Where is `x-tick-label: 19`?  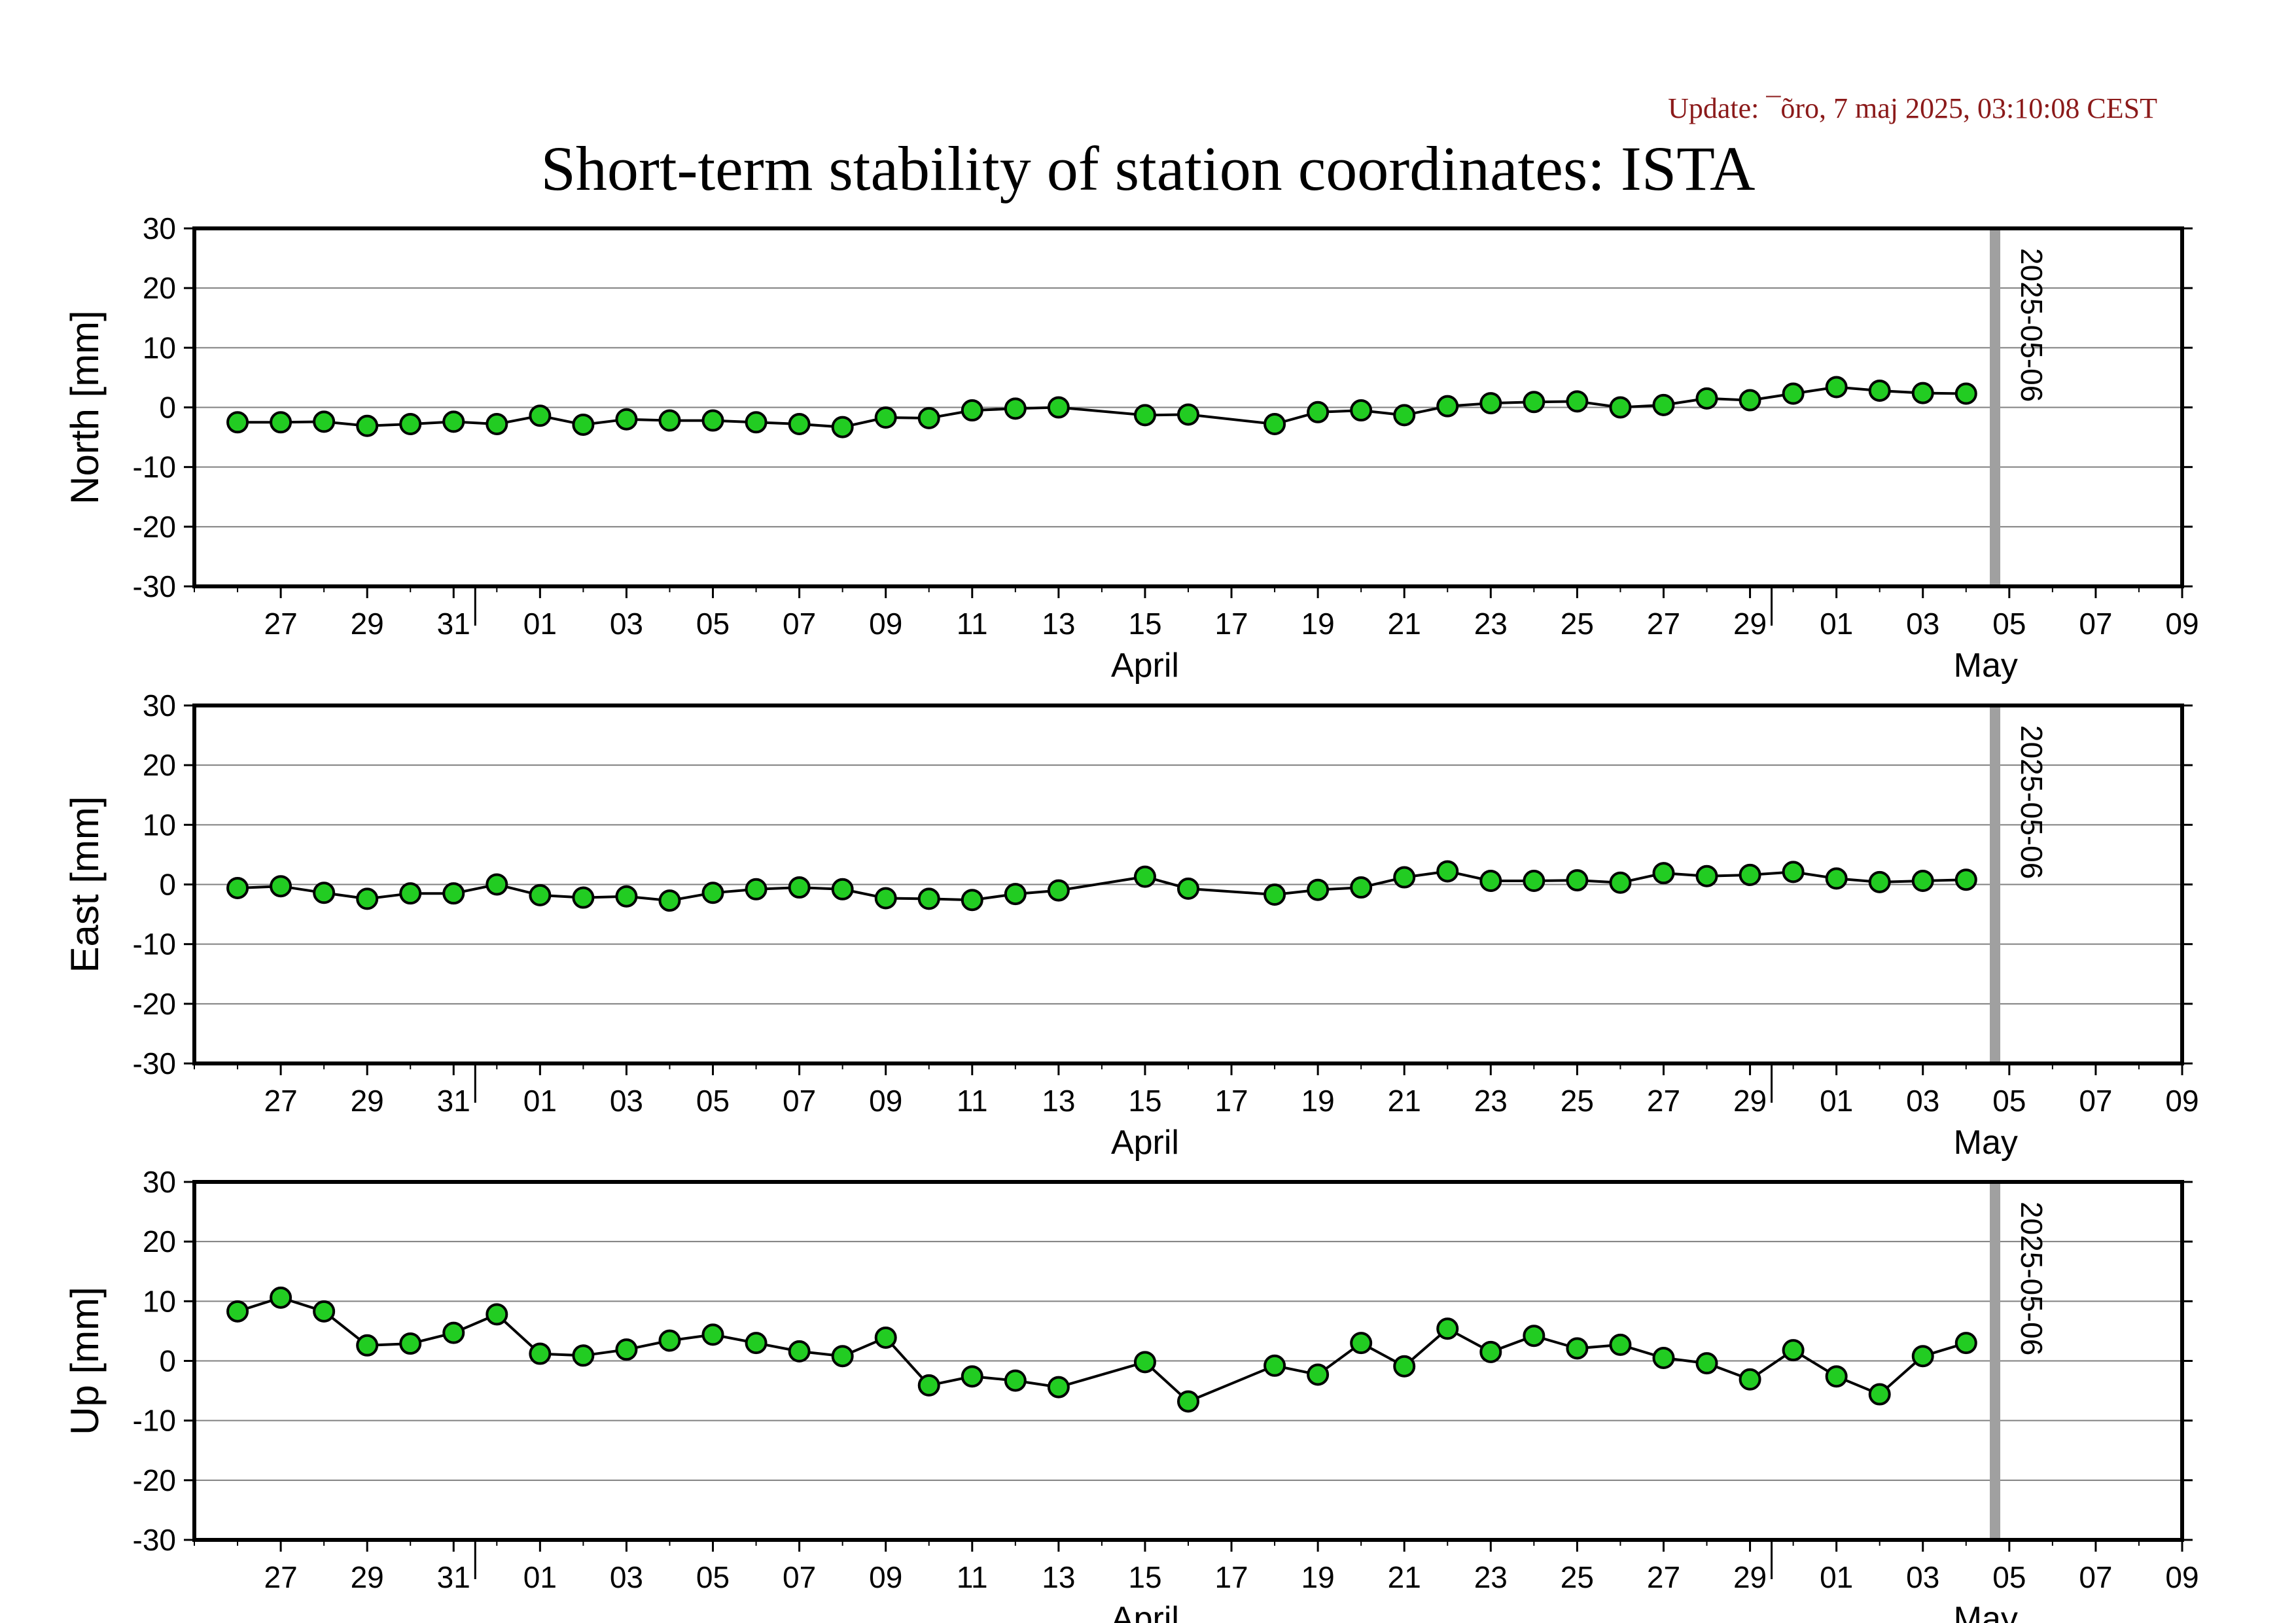 x-tick-label: 19 is located at coordinates (1318, 1577).